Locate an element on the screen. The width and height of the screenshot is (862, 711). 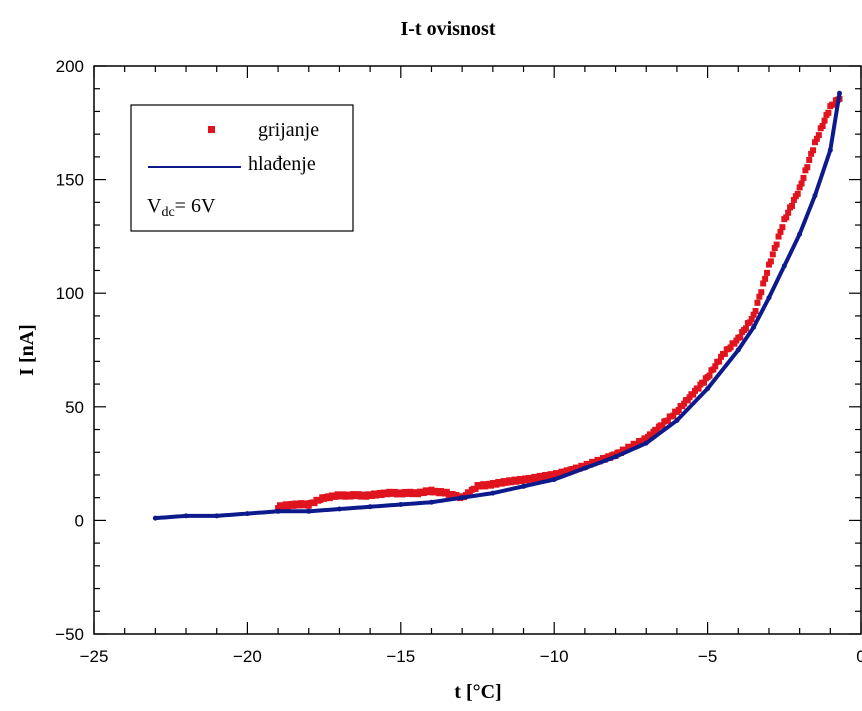
x-axis-title: t [°C] is located at coordinates (477, 692).